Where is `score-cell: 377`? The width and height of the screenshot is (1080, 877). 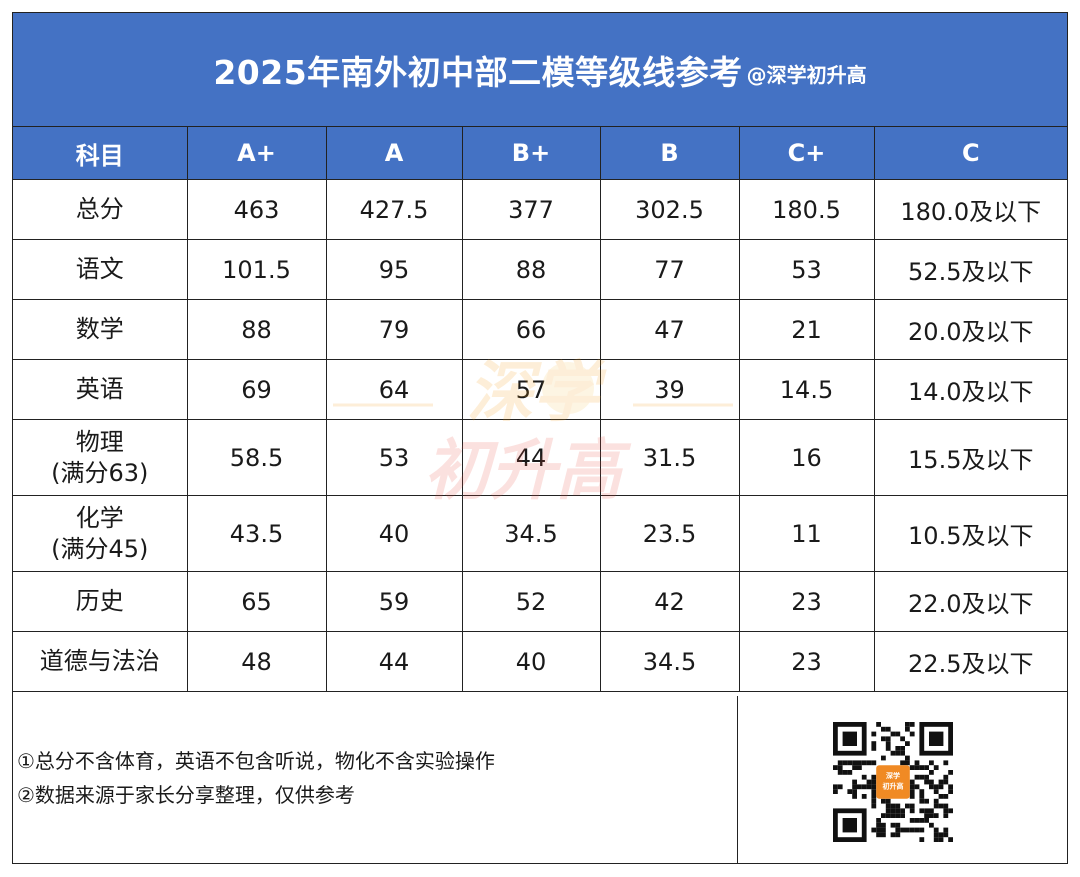 score-cell: 377 is located at coordinates (531, 209).